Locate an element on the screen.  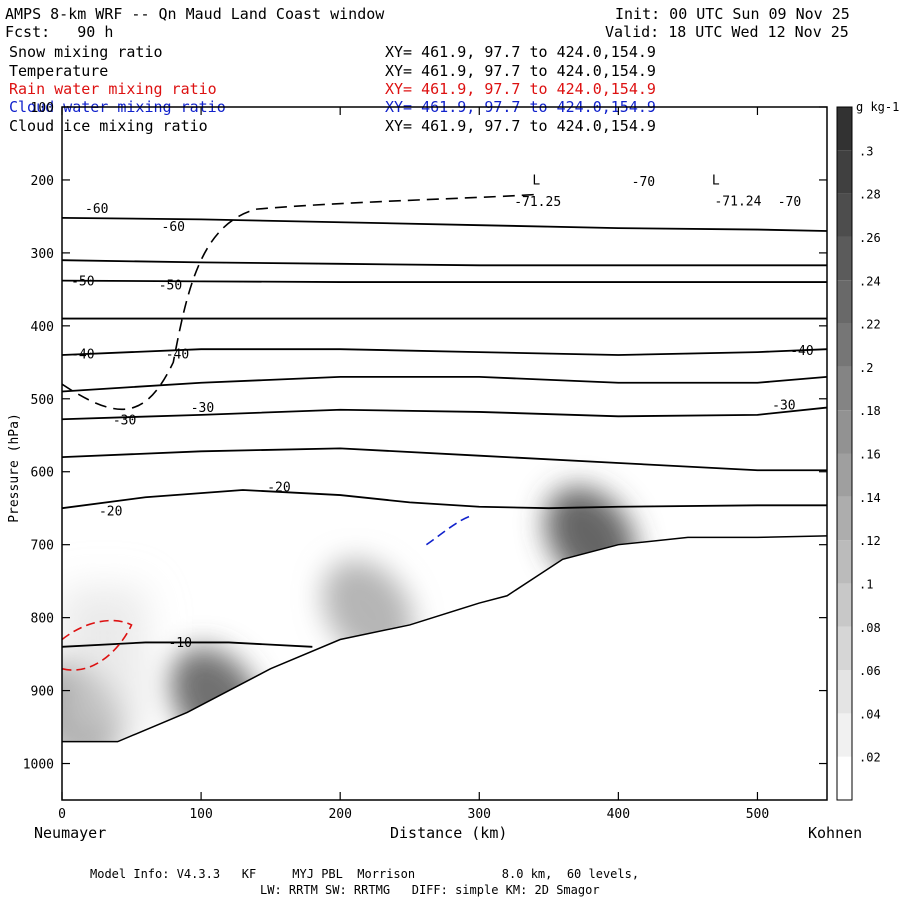
field-name-rain: Rain water mixing ratio is located at coordinates (113, 89).